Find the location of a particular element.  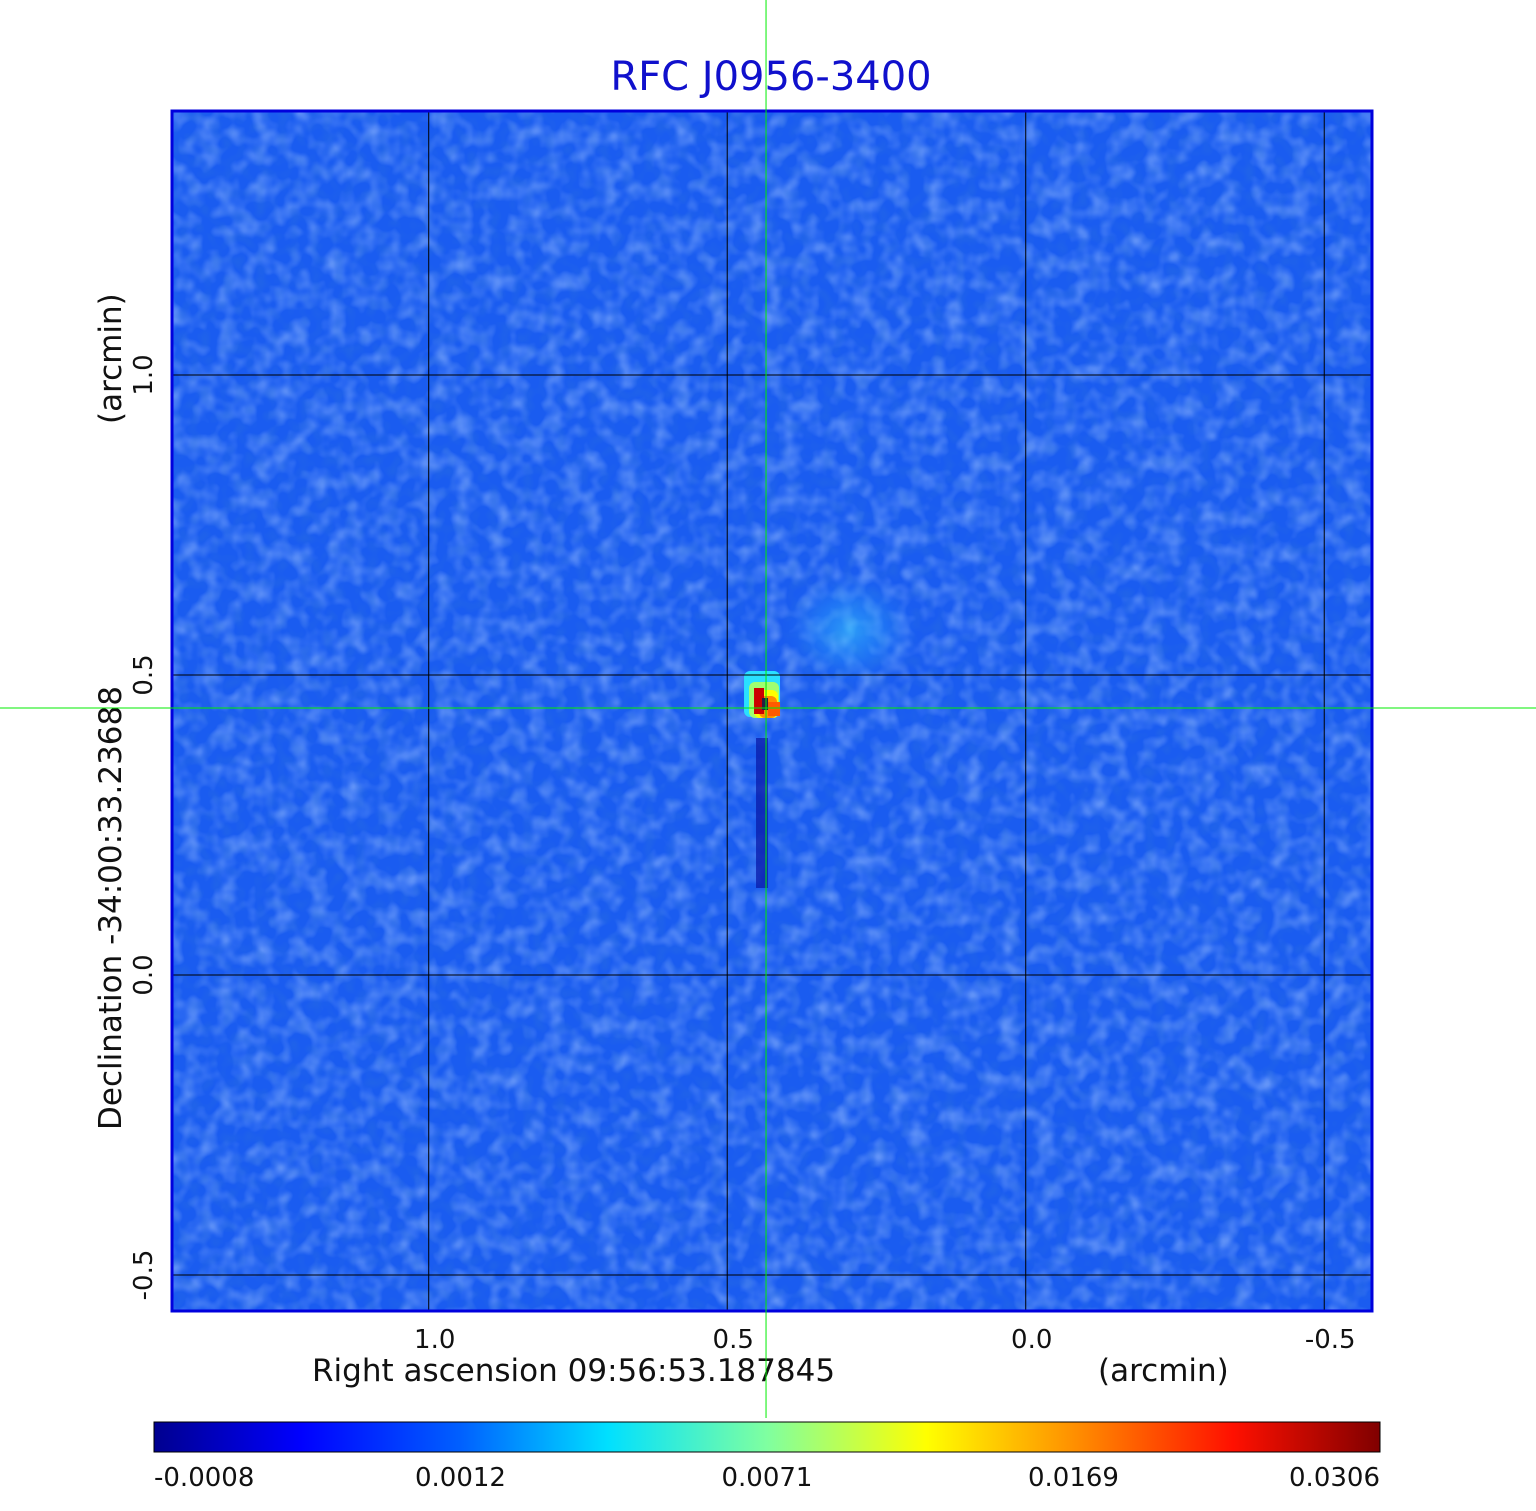

source-peak-secondary is located at coordinates (774, 709).